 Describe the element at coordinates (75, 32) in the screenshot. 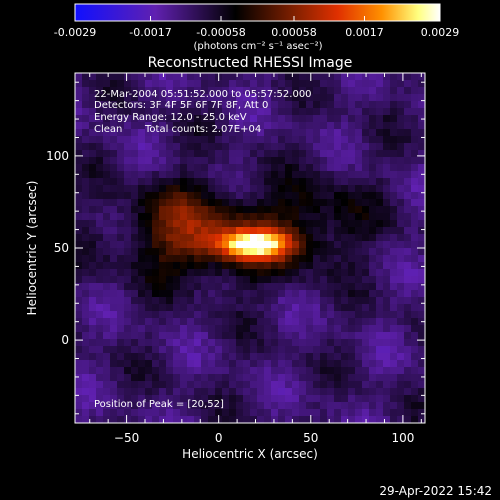

I see `colorbar-tick-label: -0.0029` at that location.